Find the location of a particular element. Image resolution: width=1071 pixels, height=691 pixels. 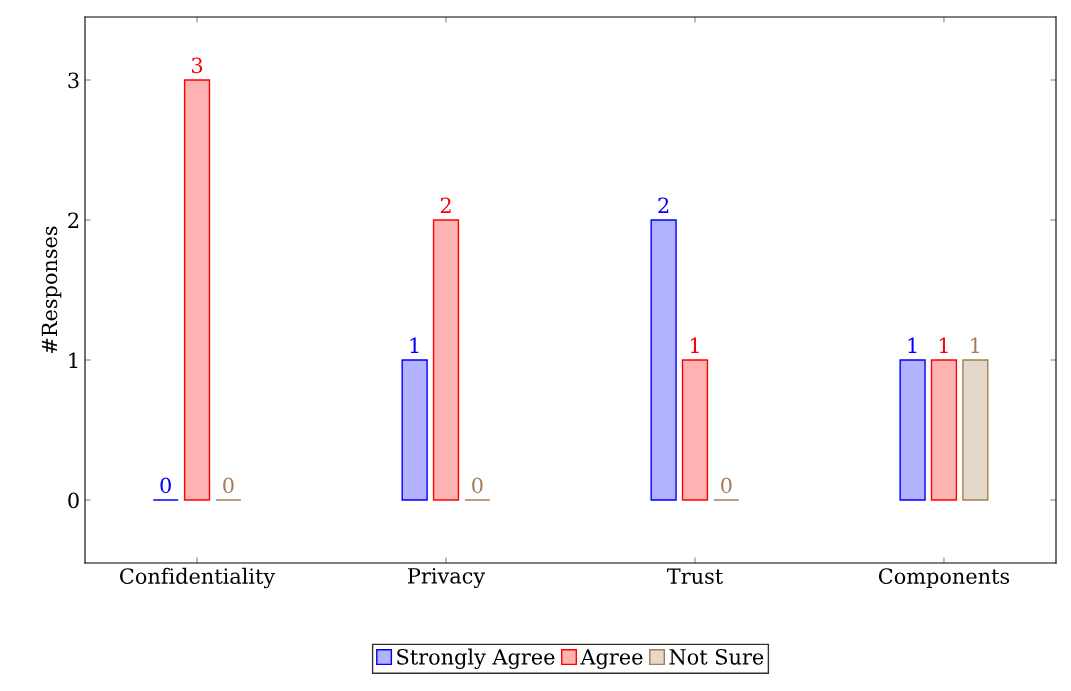

x-tick-label: Trust is located at coordinates (695, 576).